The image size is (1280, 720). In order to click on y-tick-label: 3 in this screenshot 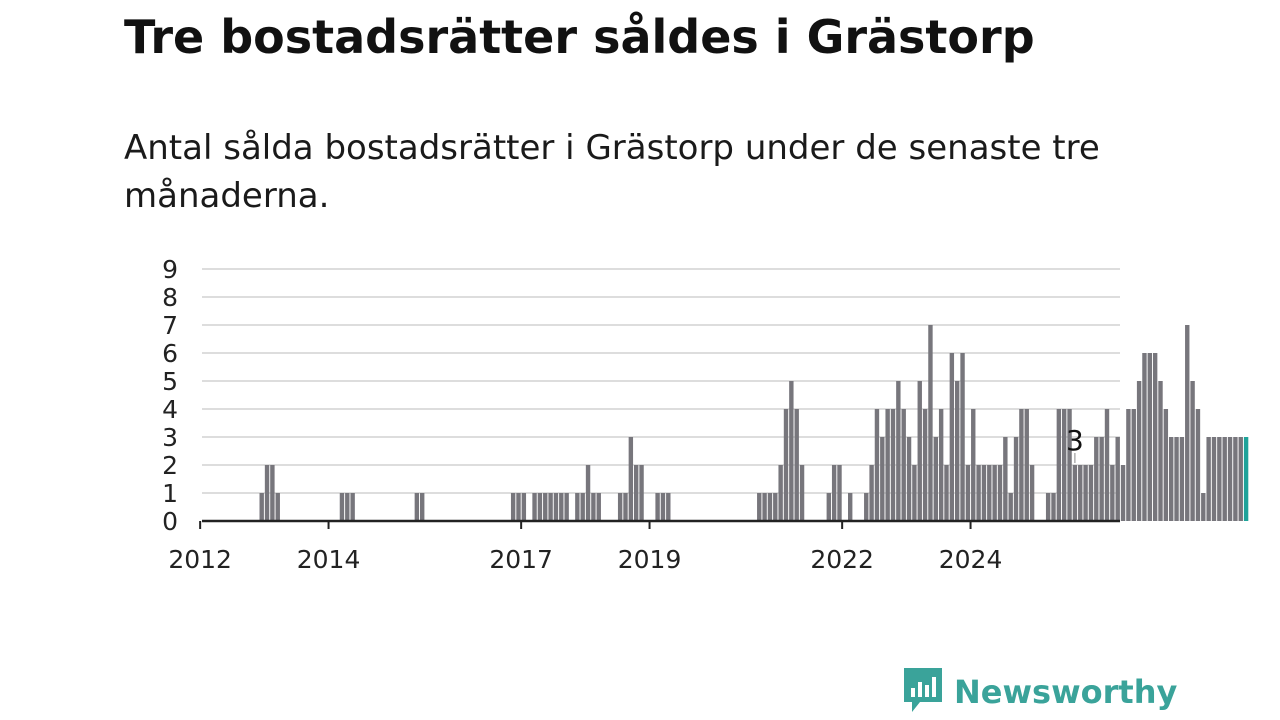, I will do `click(170, 437)`.